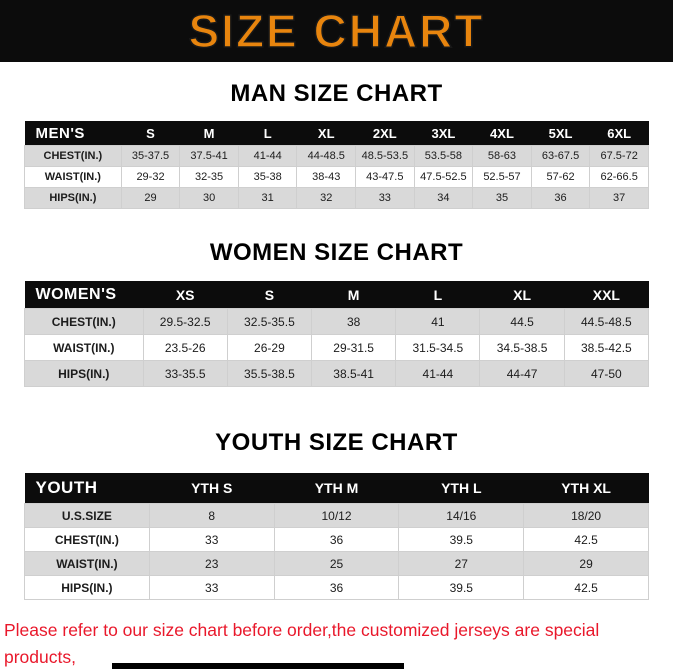 The height and width of the screenshot is (669, 673). Describe the element at coordinates (560, 133) in the screenshot. I see `men-size-column-header: 5XL` at that location.